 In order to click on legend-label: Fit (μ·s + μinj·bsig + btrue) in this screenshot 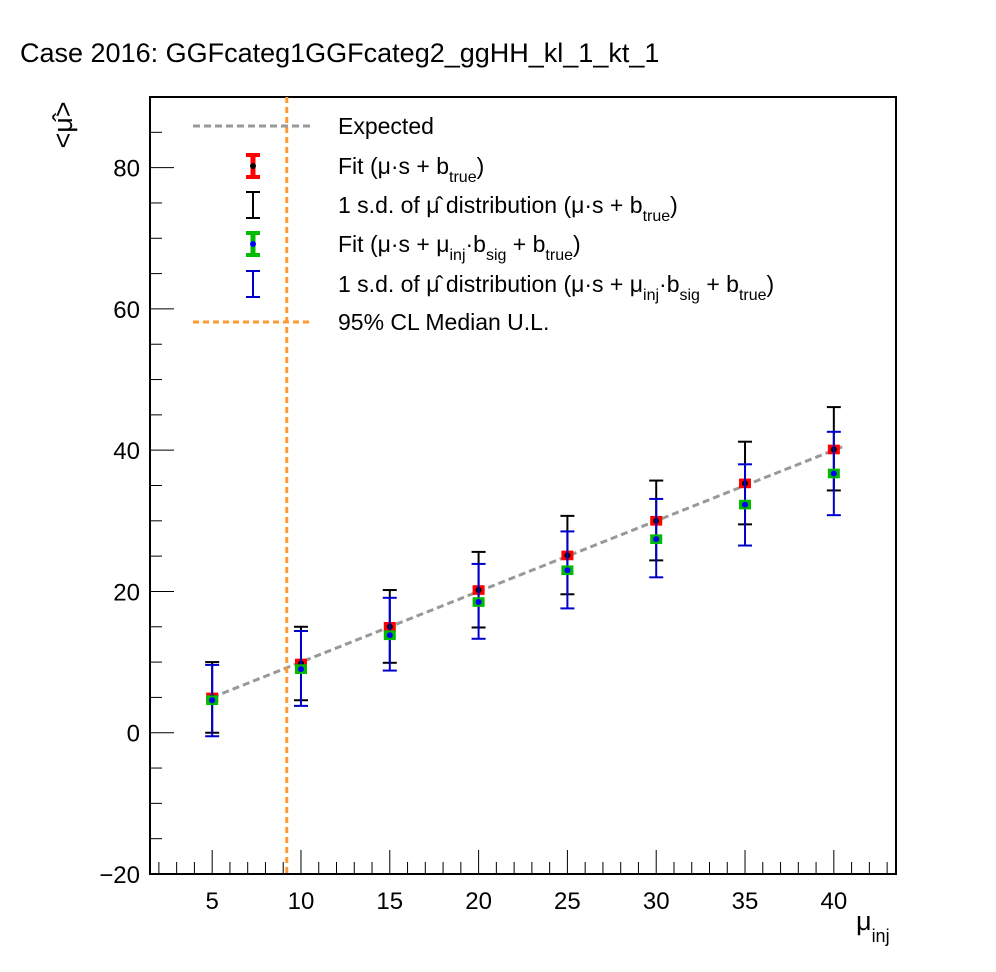, I will do `click(459, 247)`.